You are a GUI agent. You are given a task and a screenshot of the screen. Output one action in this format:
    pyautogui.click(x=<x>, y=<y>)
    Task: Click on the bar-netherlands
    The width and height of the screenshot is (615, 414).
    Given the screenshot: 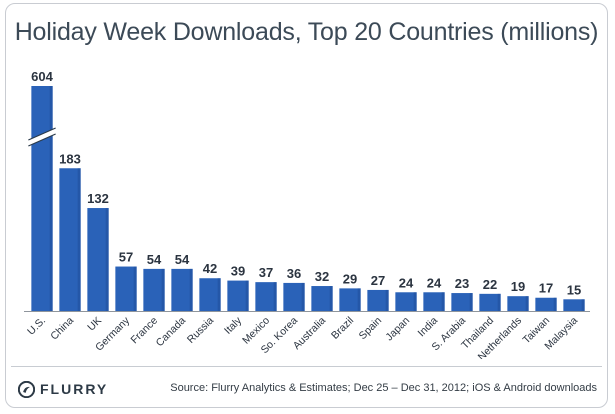 What is the action you would take?
    pyautogui.click(x=518, y=303)
    